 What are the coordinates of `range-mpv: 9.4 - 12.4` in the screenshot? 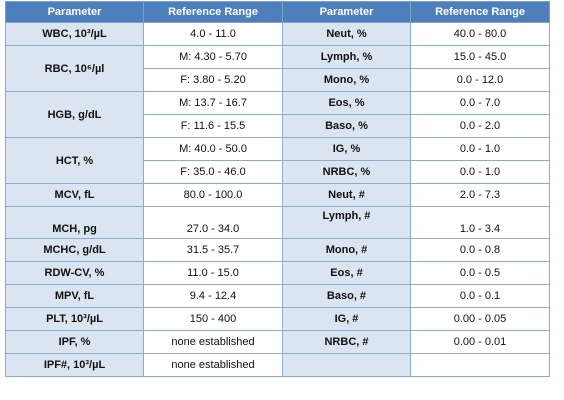 It's located at (213, 296).